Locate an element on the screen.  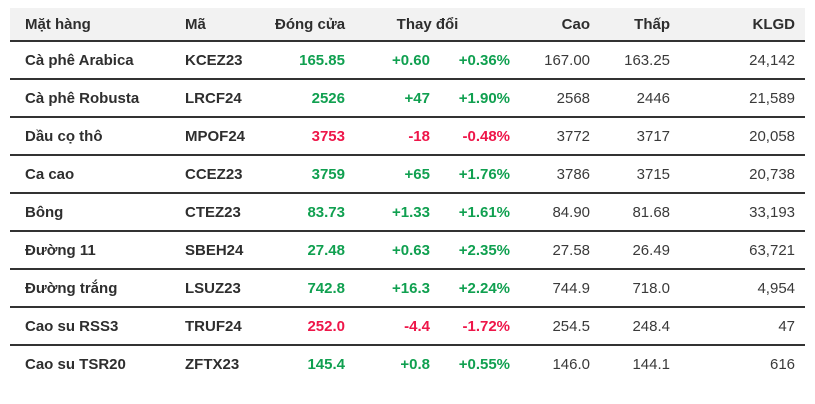
change-value: +0.60 is located at coordinates (411, 60).